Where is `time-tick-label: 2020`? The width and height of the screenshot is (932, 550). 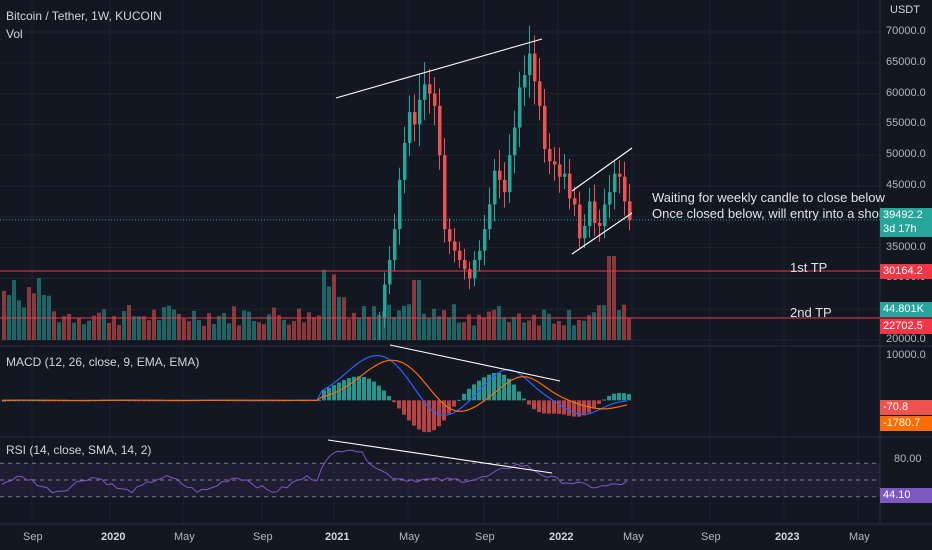 time-tick-label: 2020 is located at coordinates (113, 537).